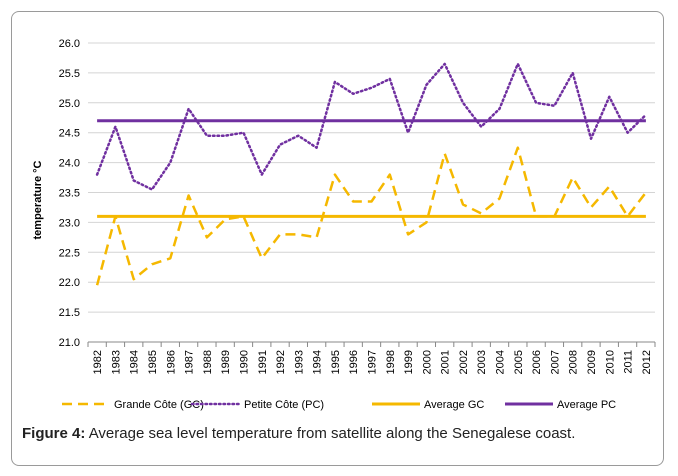 The width and height of the screenshot is (678, 476). Describe the element at coordinates (135, 362) in the screenshot. I see `x-tick-label: 1984` at that location.